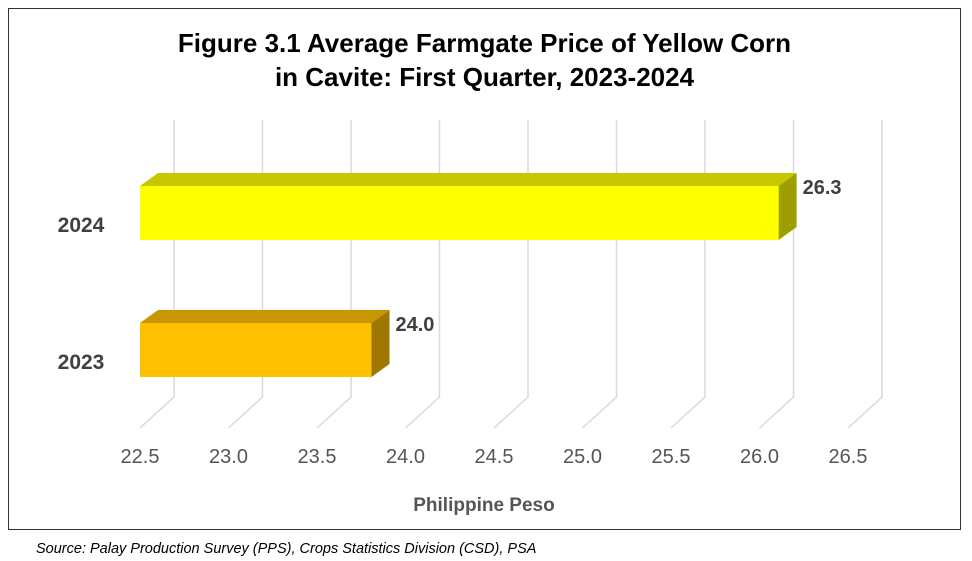 The height and width of the screenshot is (561, 972). Describe the element at coordinates (405, 457) in the screenshot. I see `x-tick-label: 24.0` at that location.